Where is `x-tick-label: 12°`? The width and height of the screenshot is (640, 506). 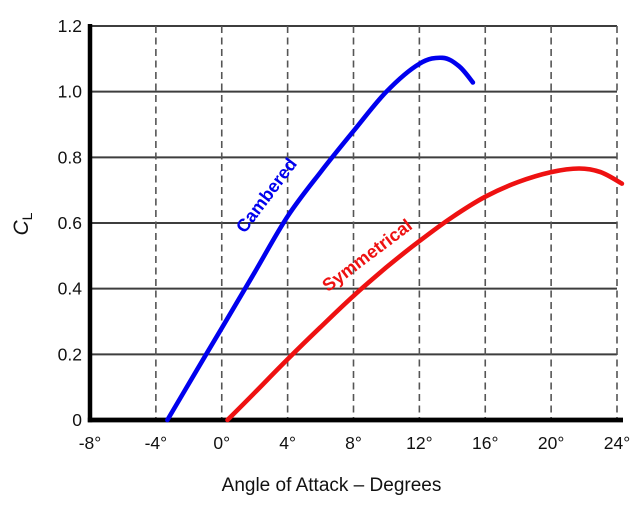
x-tick-label: 12° is located at coordinates (419, 443).